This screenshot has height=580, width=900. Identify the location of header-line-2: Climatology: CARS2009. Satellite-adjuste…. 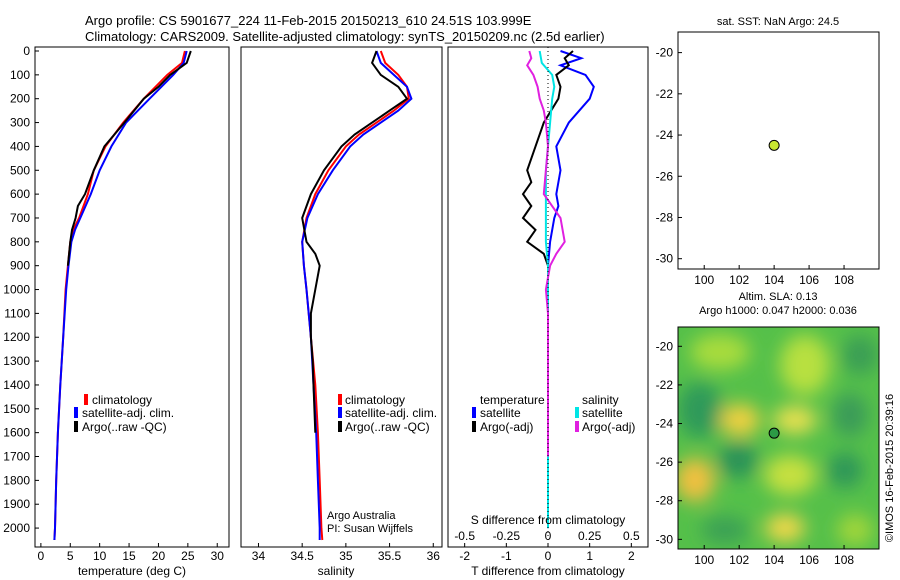
(345, 36).